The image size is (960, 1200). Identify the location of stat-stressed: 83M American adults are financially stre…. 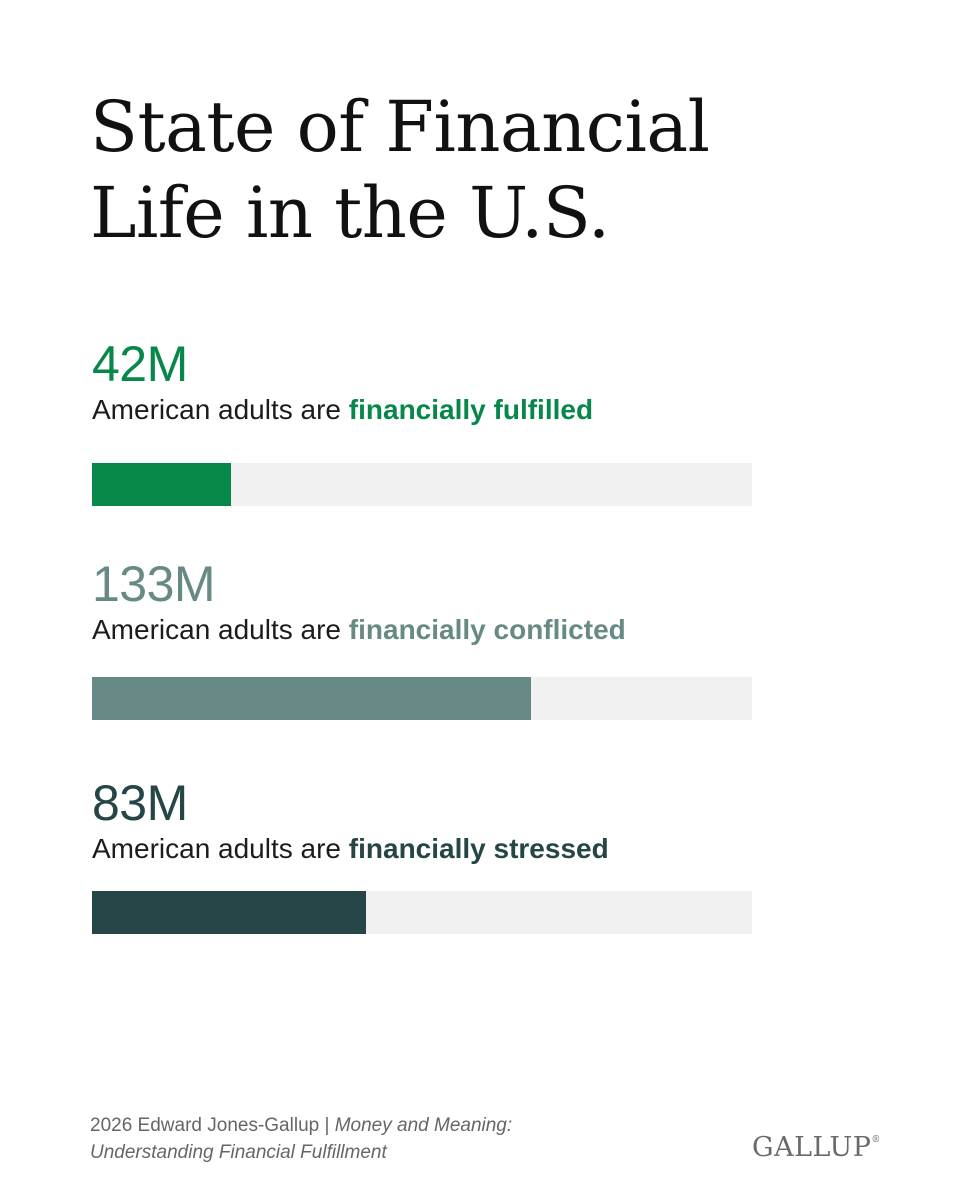
(472, 821).